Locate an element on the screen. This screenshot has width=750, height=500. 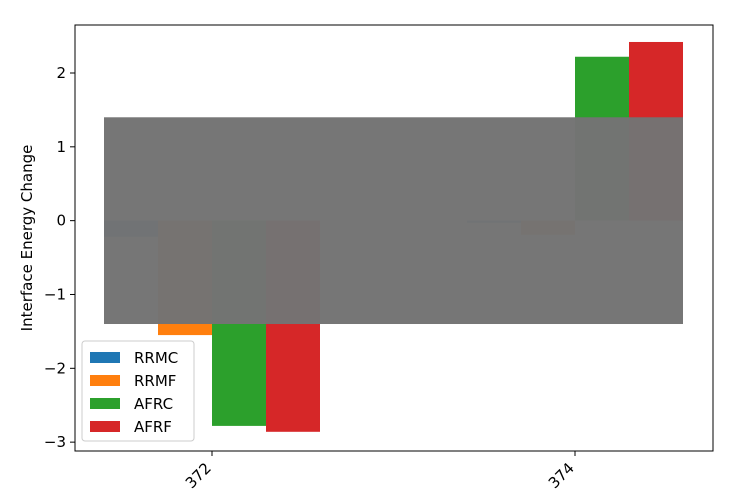
legend is located at coordinates (138, 391).